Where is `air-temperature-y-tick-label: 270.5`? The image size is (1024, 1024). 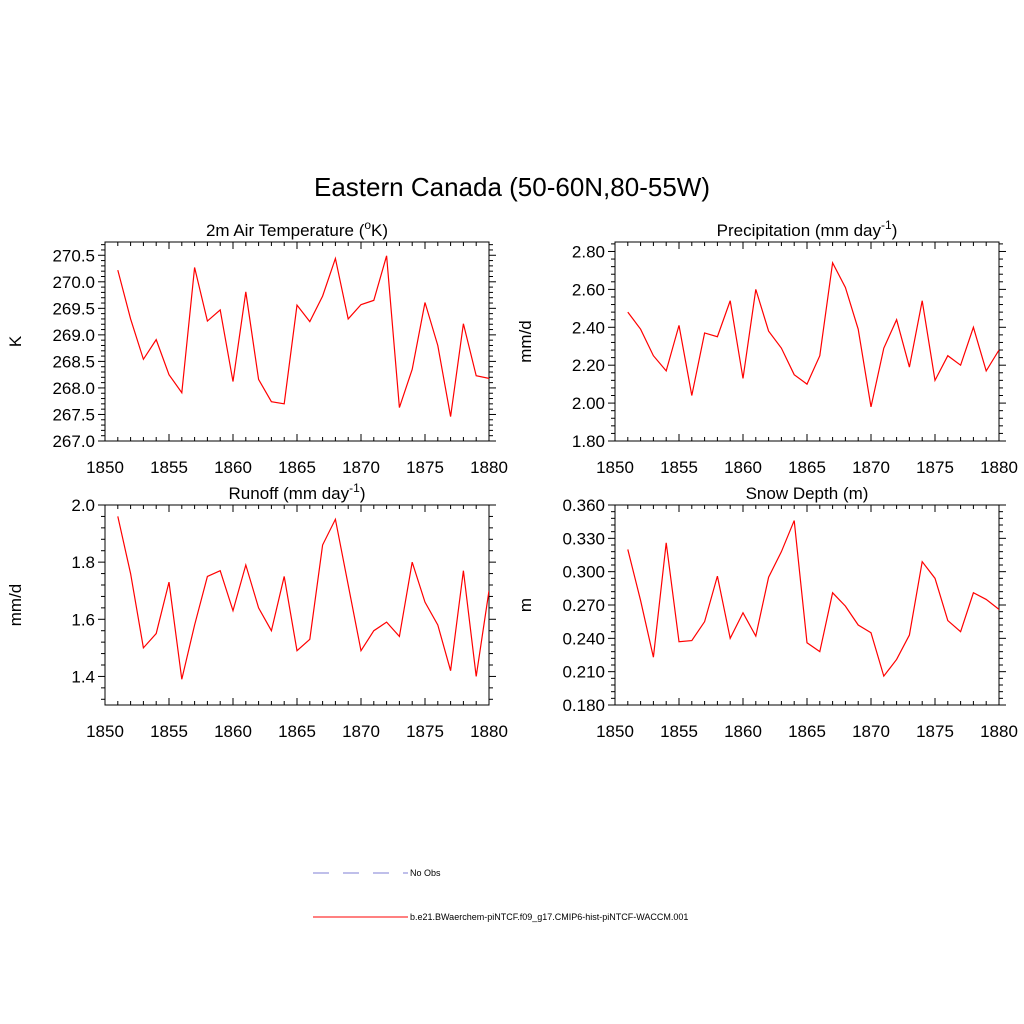 air-temperature-y-tick-label: 270.5 is located at coordinates (73, 255).